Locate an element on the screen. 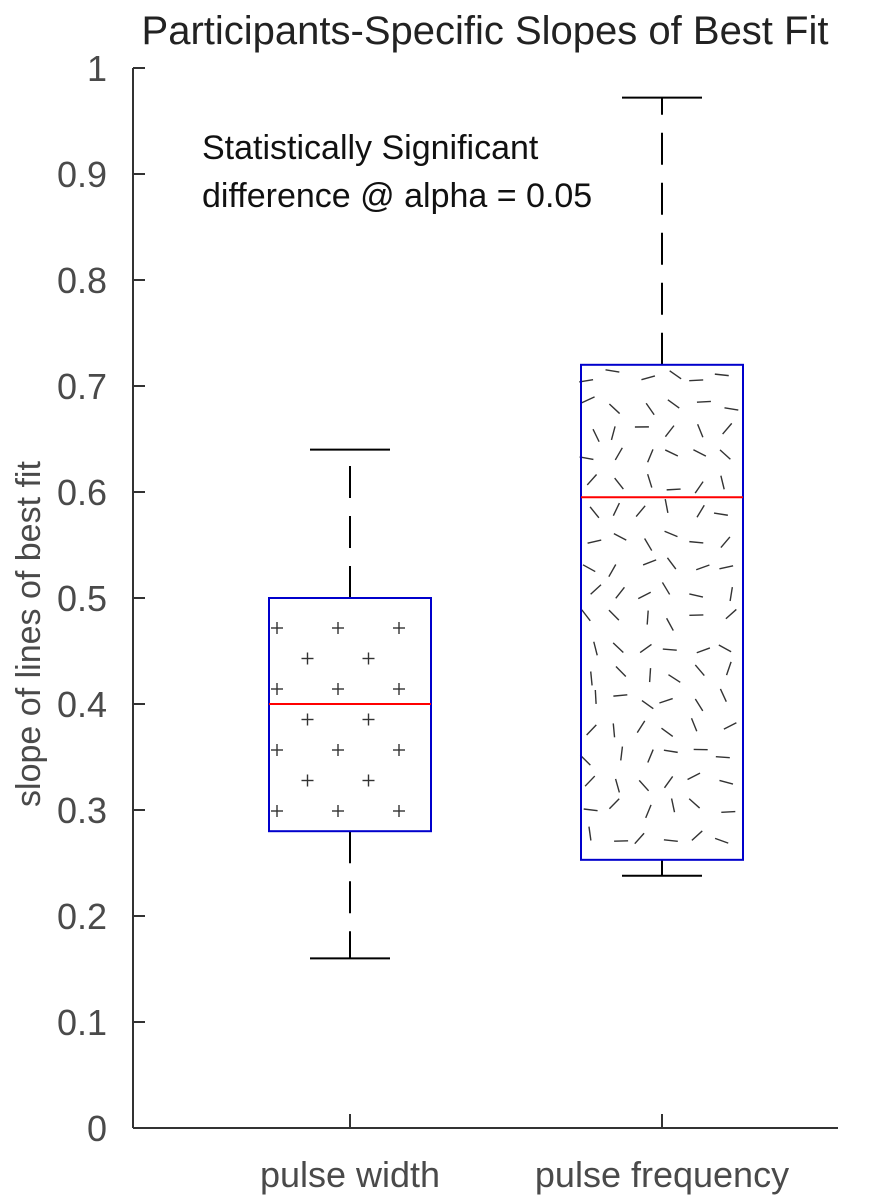 This screenshot has height=1204, width=893. x-tick-label: pulse frequency is located at coordinates (662, 1174).